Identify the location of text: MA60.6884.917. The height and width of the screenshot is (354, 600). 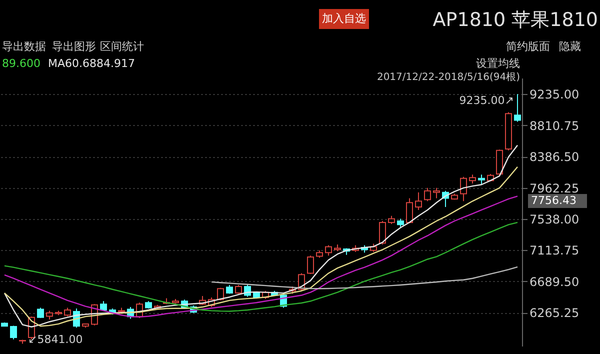
(91, 63).